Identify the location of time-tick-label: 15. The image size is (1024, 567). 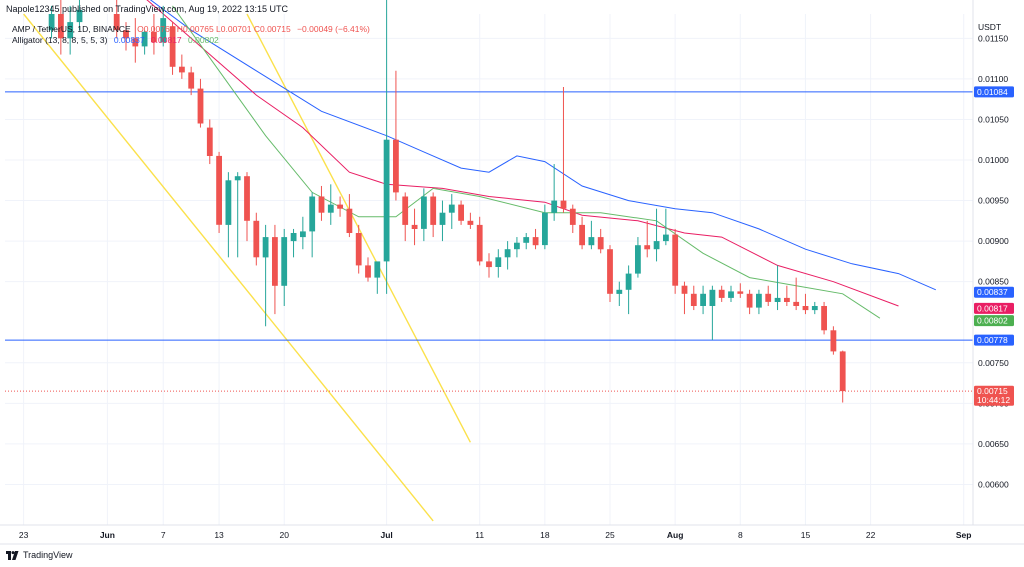
(806, 535).